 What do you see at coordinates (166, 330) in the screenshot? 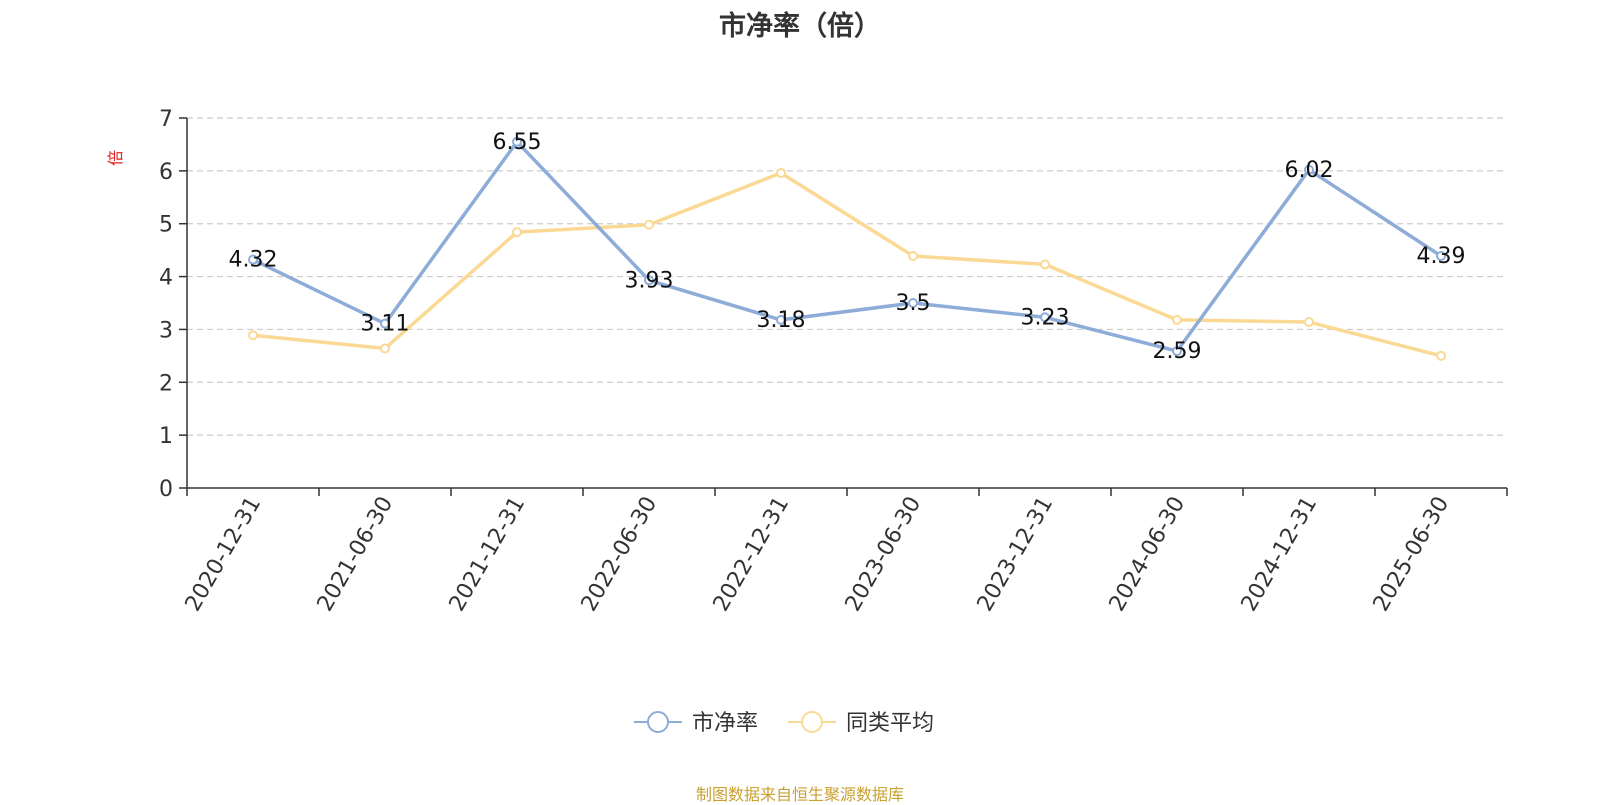
I see `y-tick-label: 3` at bounding box center [166, 330].